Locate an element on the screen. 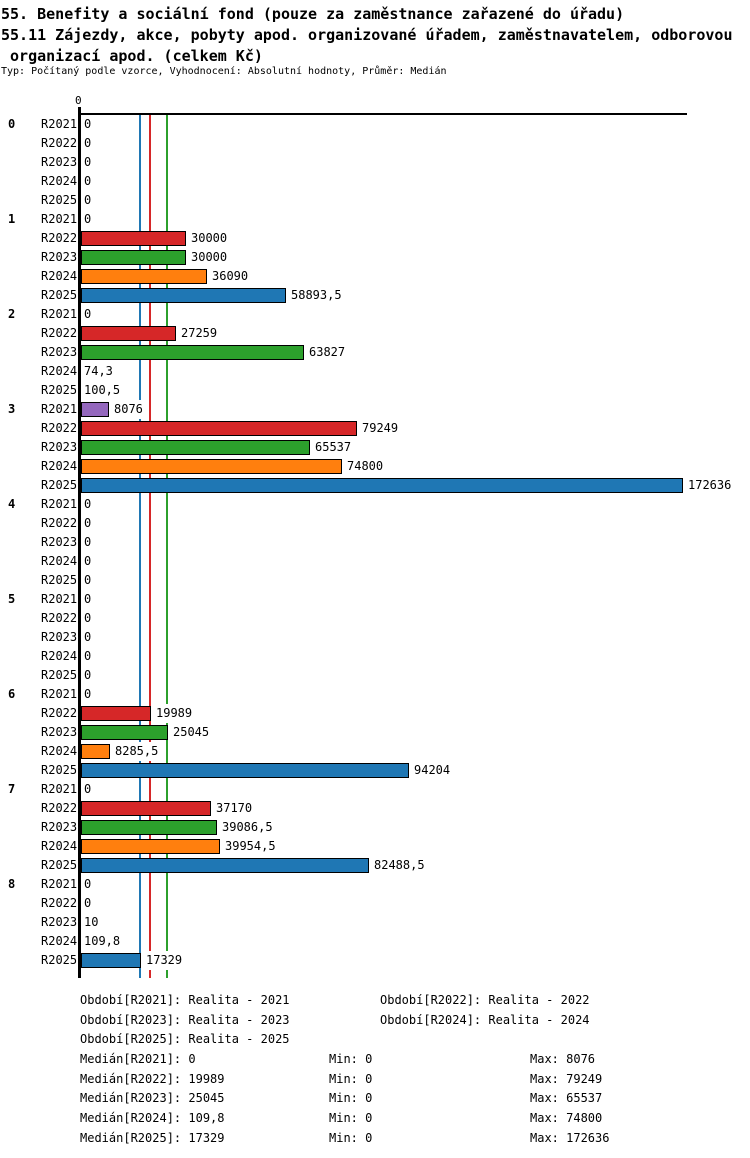 The image size is (750, 1158). chart-row: R2023 65537 is located at coordinates (375, 447).